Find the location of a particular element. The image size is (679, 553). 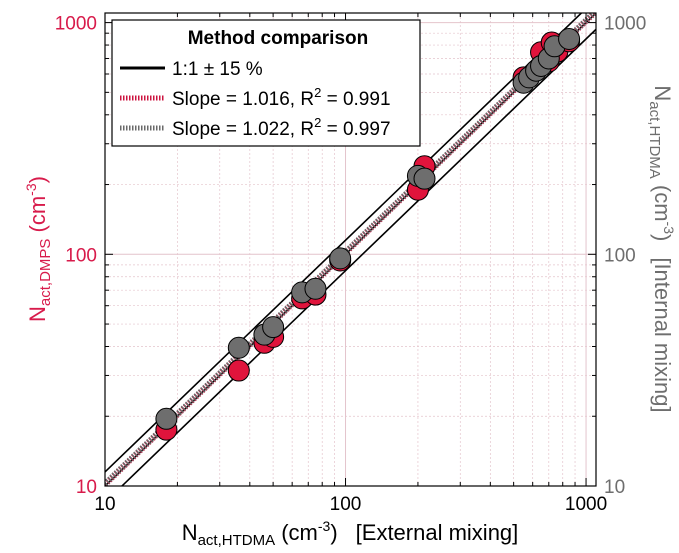

y-tick-label-left: 100 is located at coordinates (81, 255).